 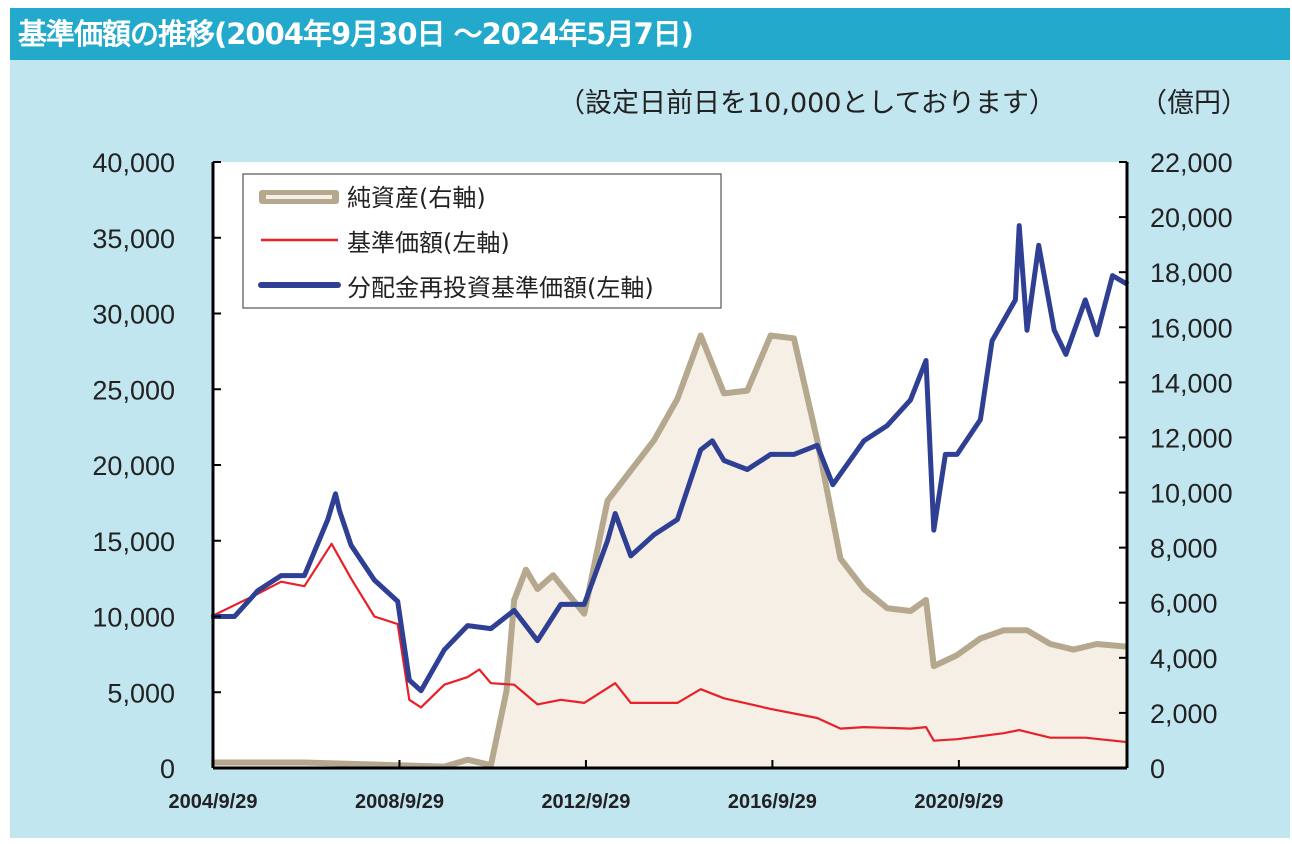 I want to click on right-tick-label: 4,000, so click(x=1184, y=659).